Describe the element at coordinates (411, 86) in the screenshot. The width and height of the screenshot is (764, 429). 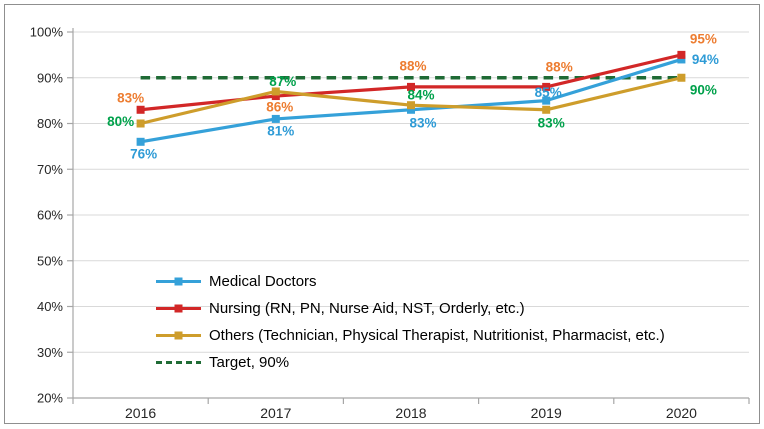
I see `marker-nursing-rn-2018` at that location.